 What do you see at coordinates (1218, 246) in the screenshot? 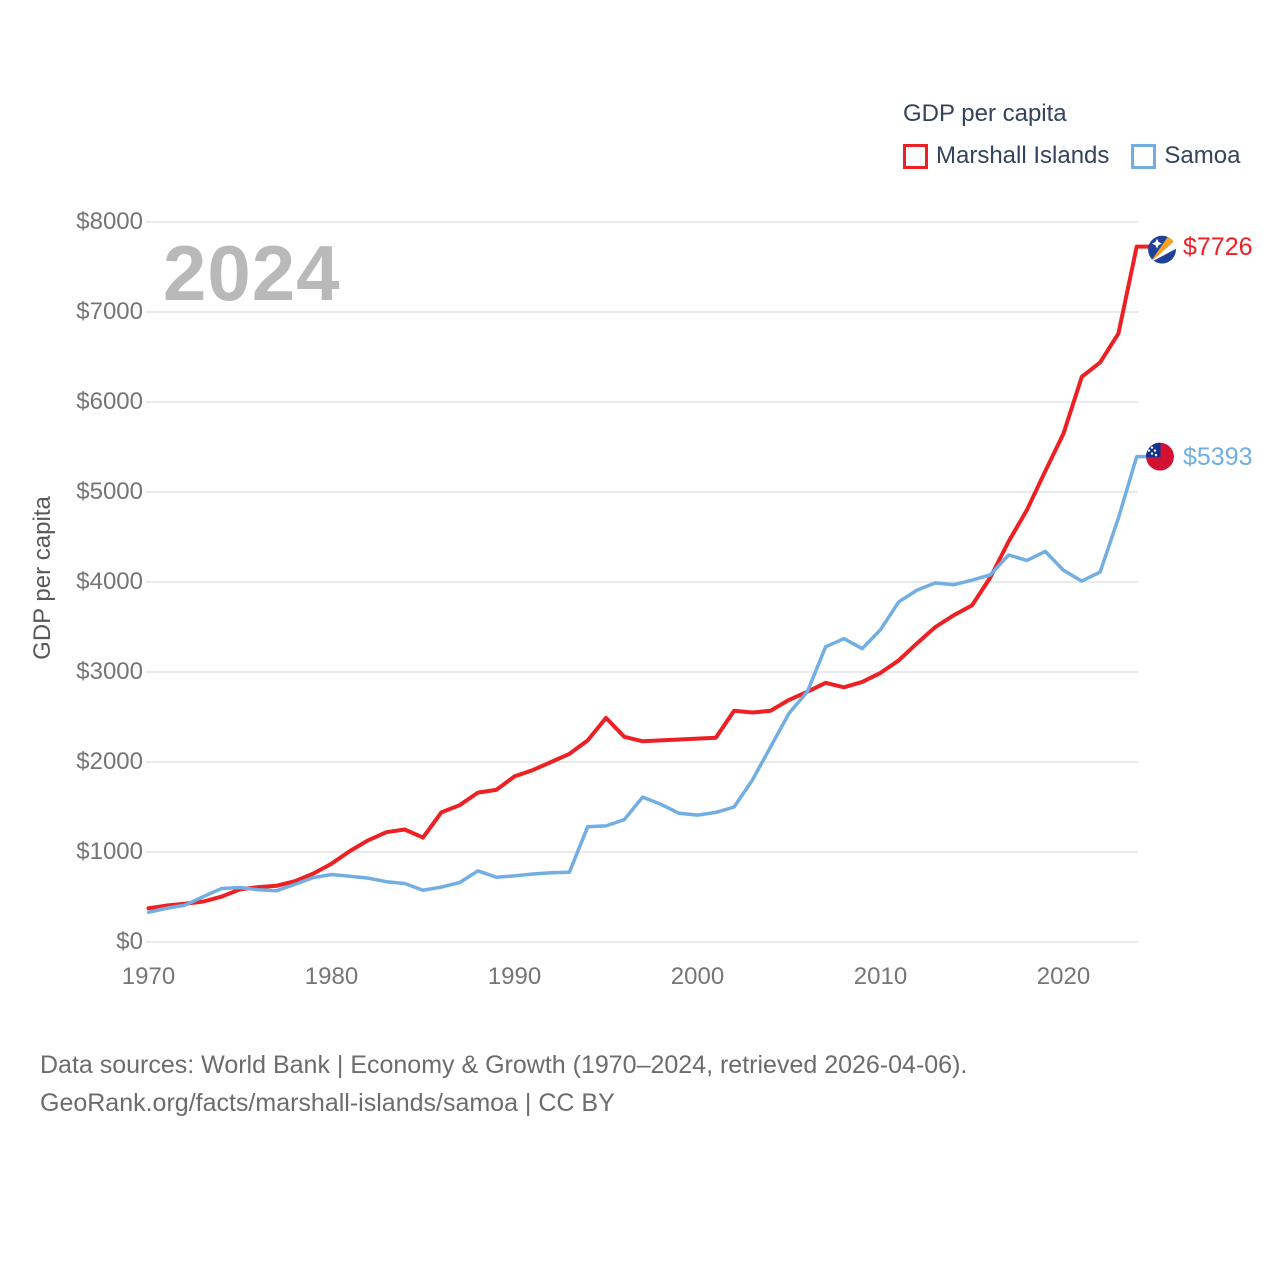
I see `marshall-islands-end-label: $7726` at bounding box center [1218, 246].